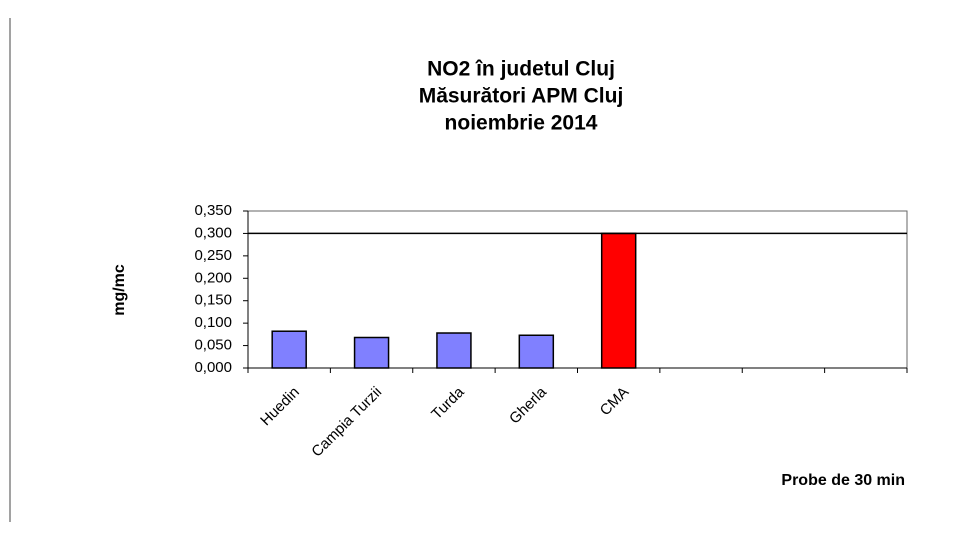  Describe the element at coordinates (280, 407) in the screenshot. I see `x-tick-label: Huedin` at that location.